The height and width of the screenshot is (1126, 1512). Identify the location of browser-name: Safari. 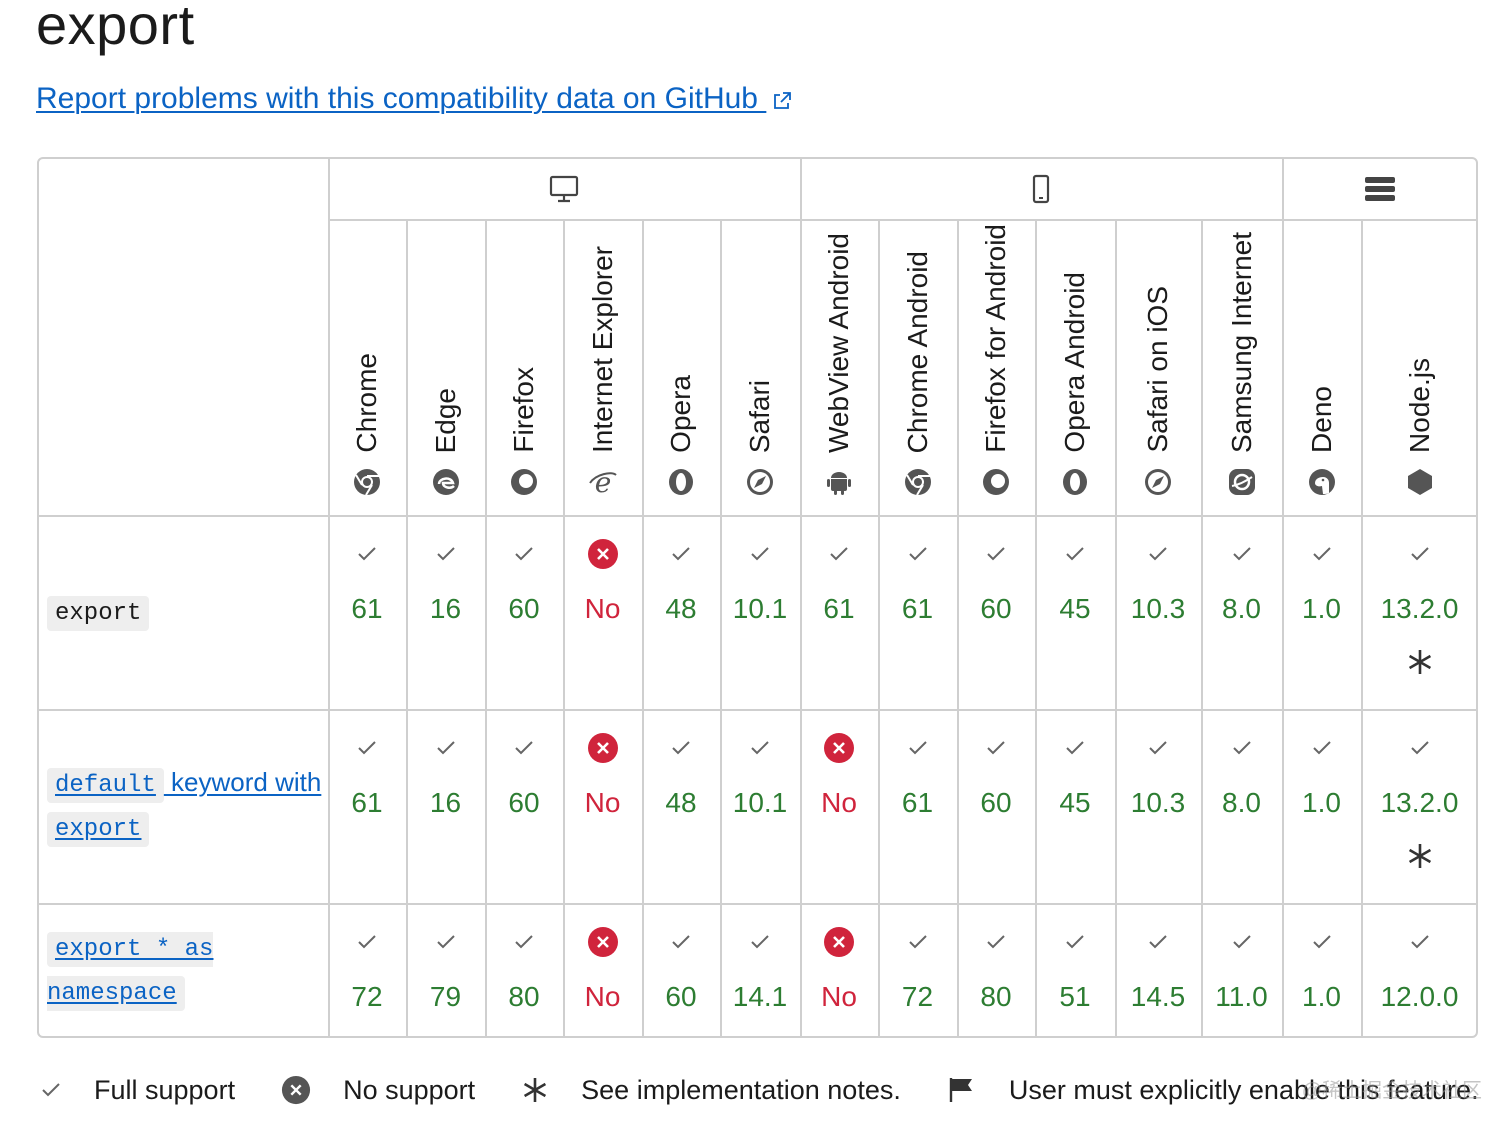
(759, 416).